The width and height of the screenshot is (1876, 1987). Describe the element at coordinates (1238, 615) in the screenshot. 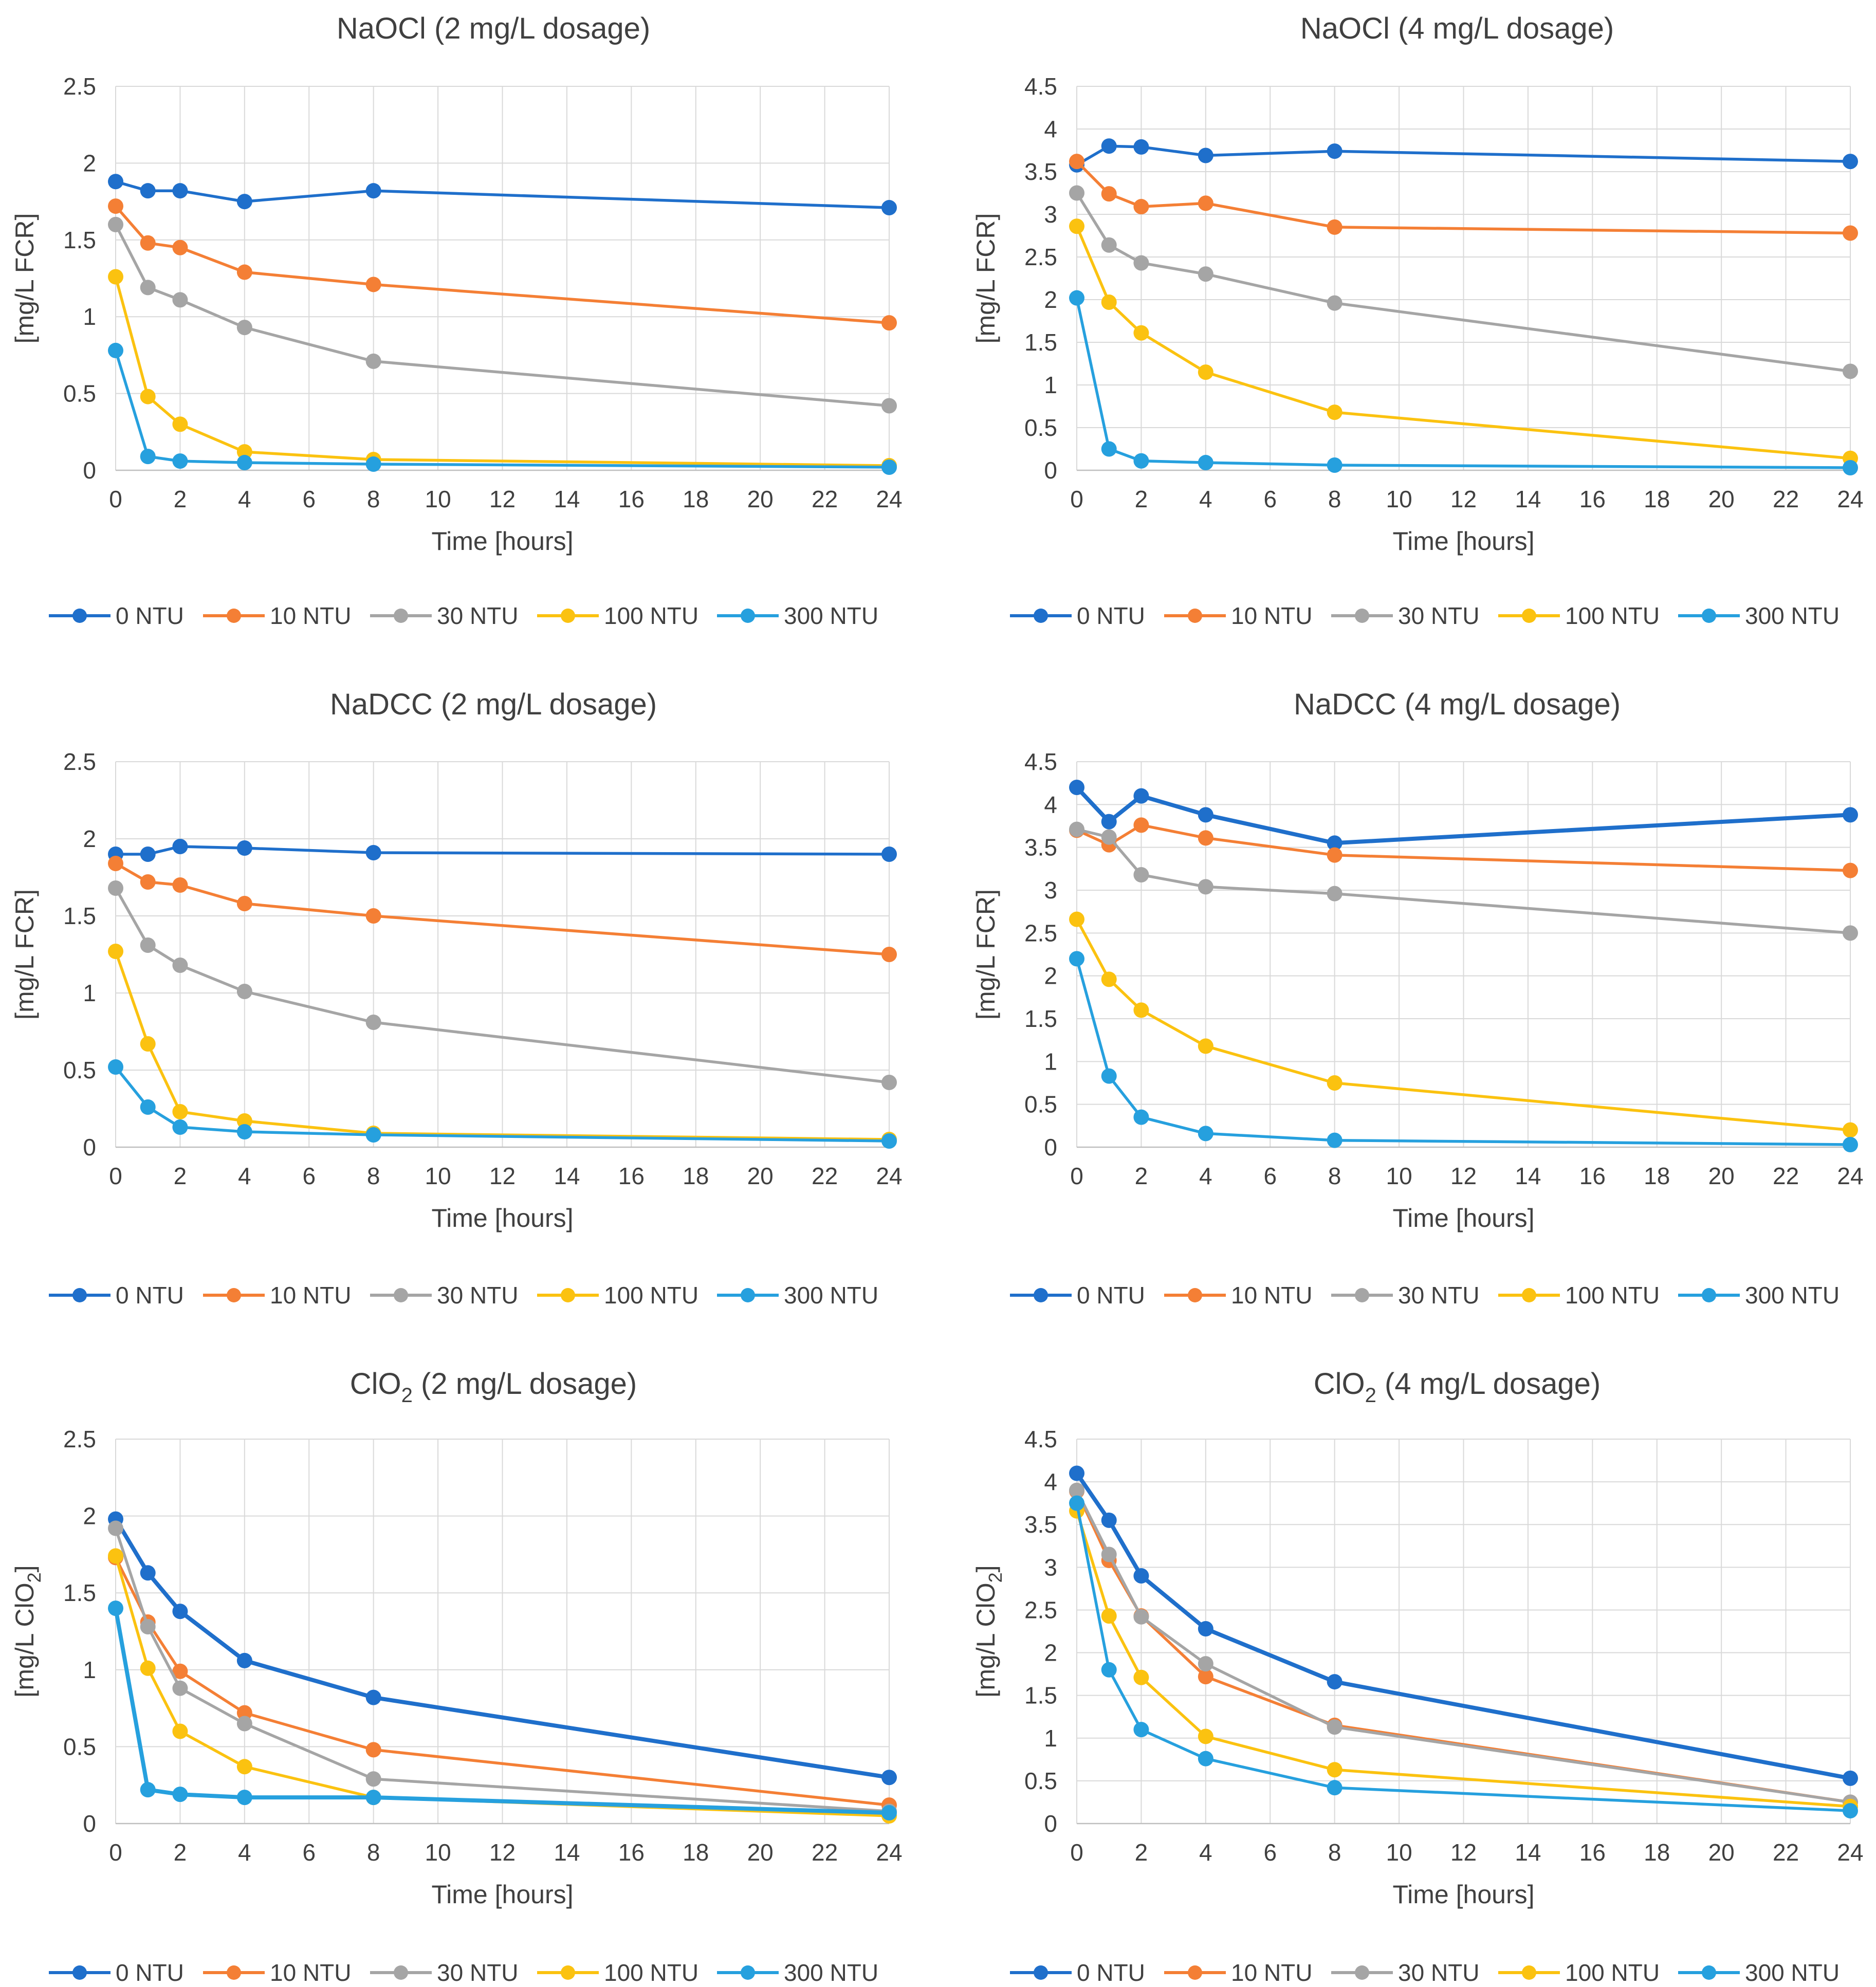

I see `legend-item: 10 NTU` at that location.